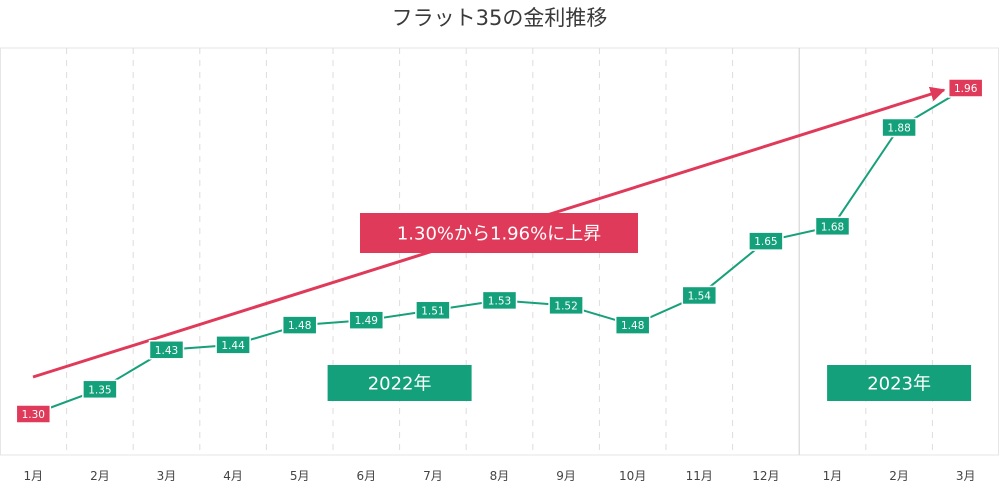 This screenshot has width=999, height=483. Describe the element at coordinates (433, 476) in the screenshot. I see `x-tick-label: 7月` at that location.